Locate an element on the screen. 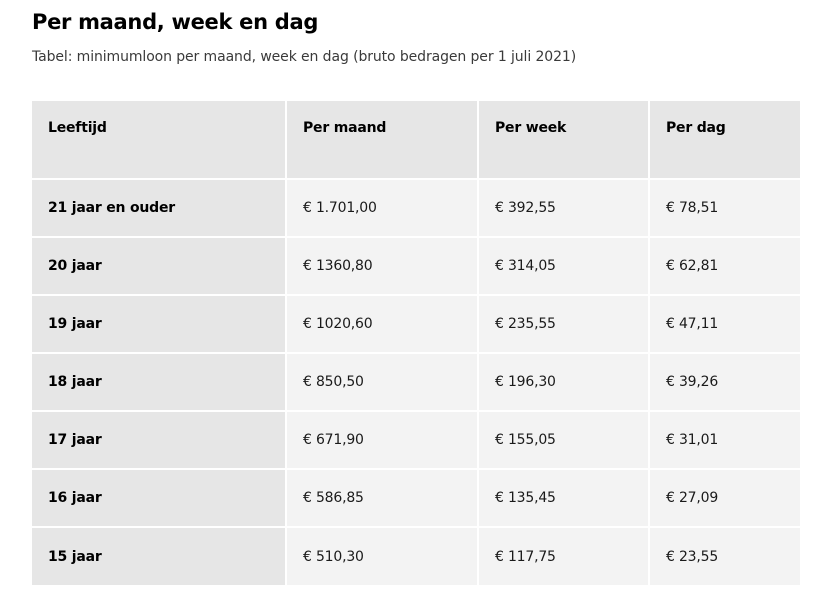 The height and width of the screenshot is (607, 839). table-row: 16 jaar € 586,85 € 135,45 € 27,09 is located at coordinates (416, 498).